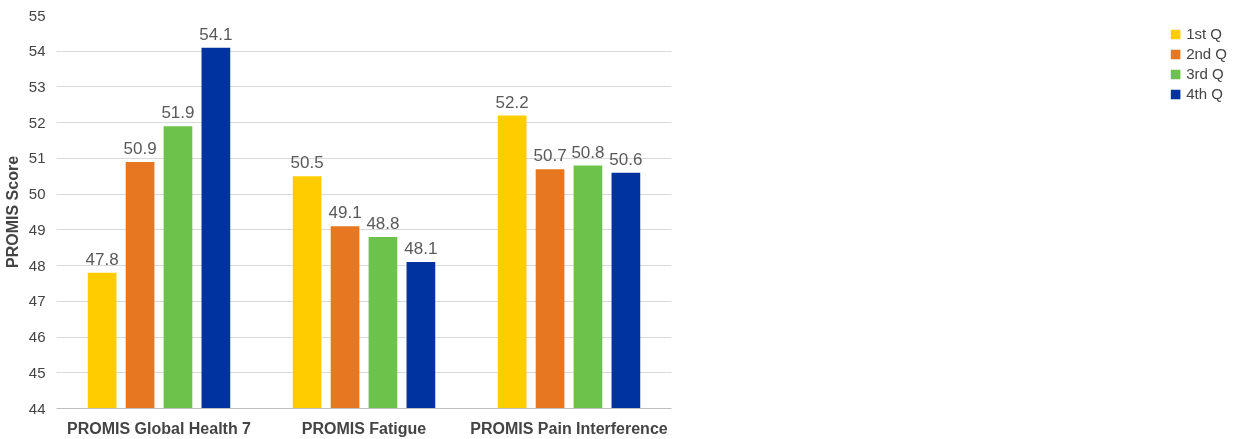 The width and height of the screenshot is (1237, 439). I want to click on data-label: 50.7, so click(550, 156).